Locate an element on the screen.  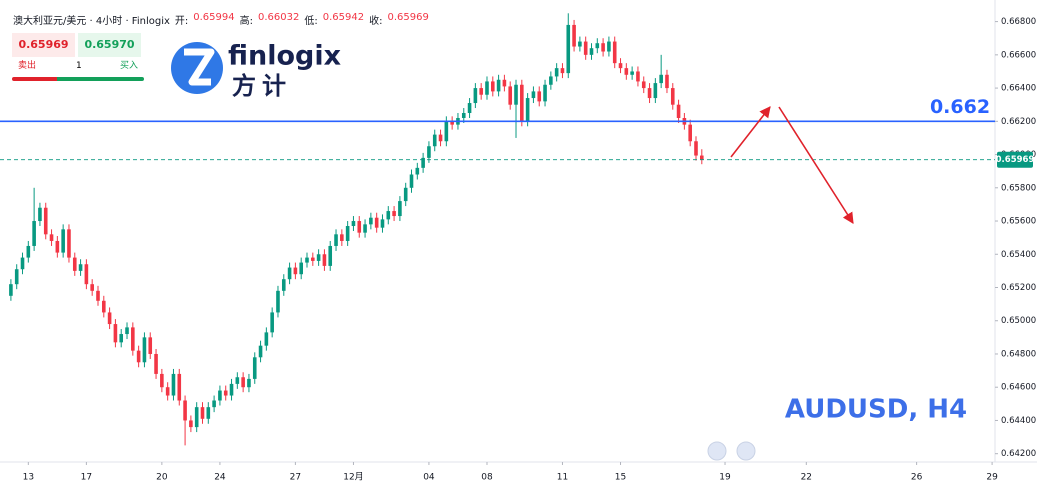
sell-label: 卖出 is located at coordinates (27, 66).